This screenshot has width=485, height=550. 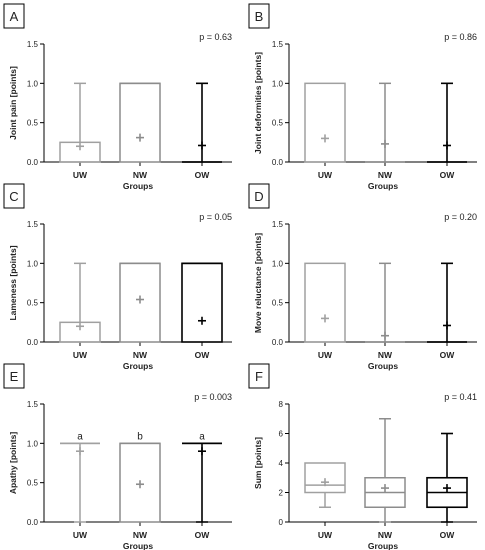 I want to click on y-axis-title: Move reluctance [points], so click(x=258, y=283).